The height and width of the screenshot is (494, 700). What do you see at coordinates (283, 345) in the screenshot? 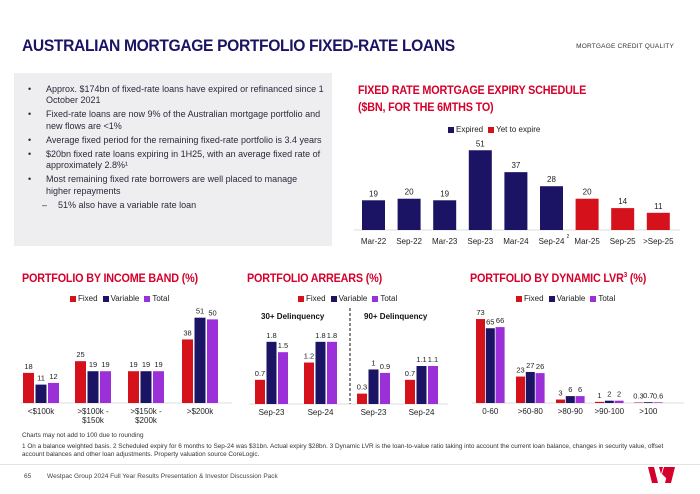
I see `data-label: 1.5` at bounding box center [283, 345].